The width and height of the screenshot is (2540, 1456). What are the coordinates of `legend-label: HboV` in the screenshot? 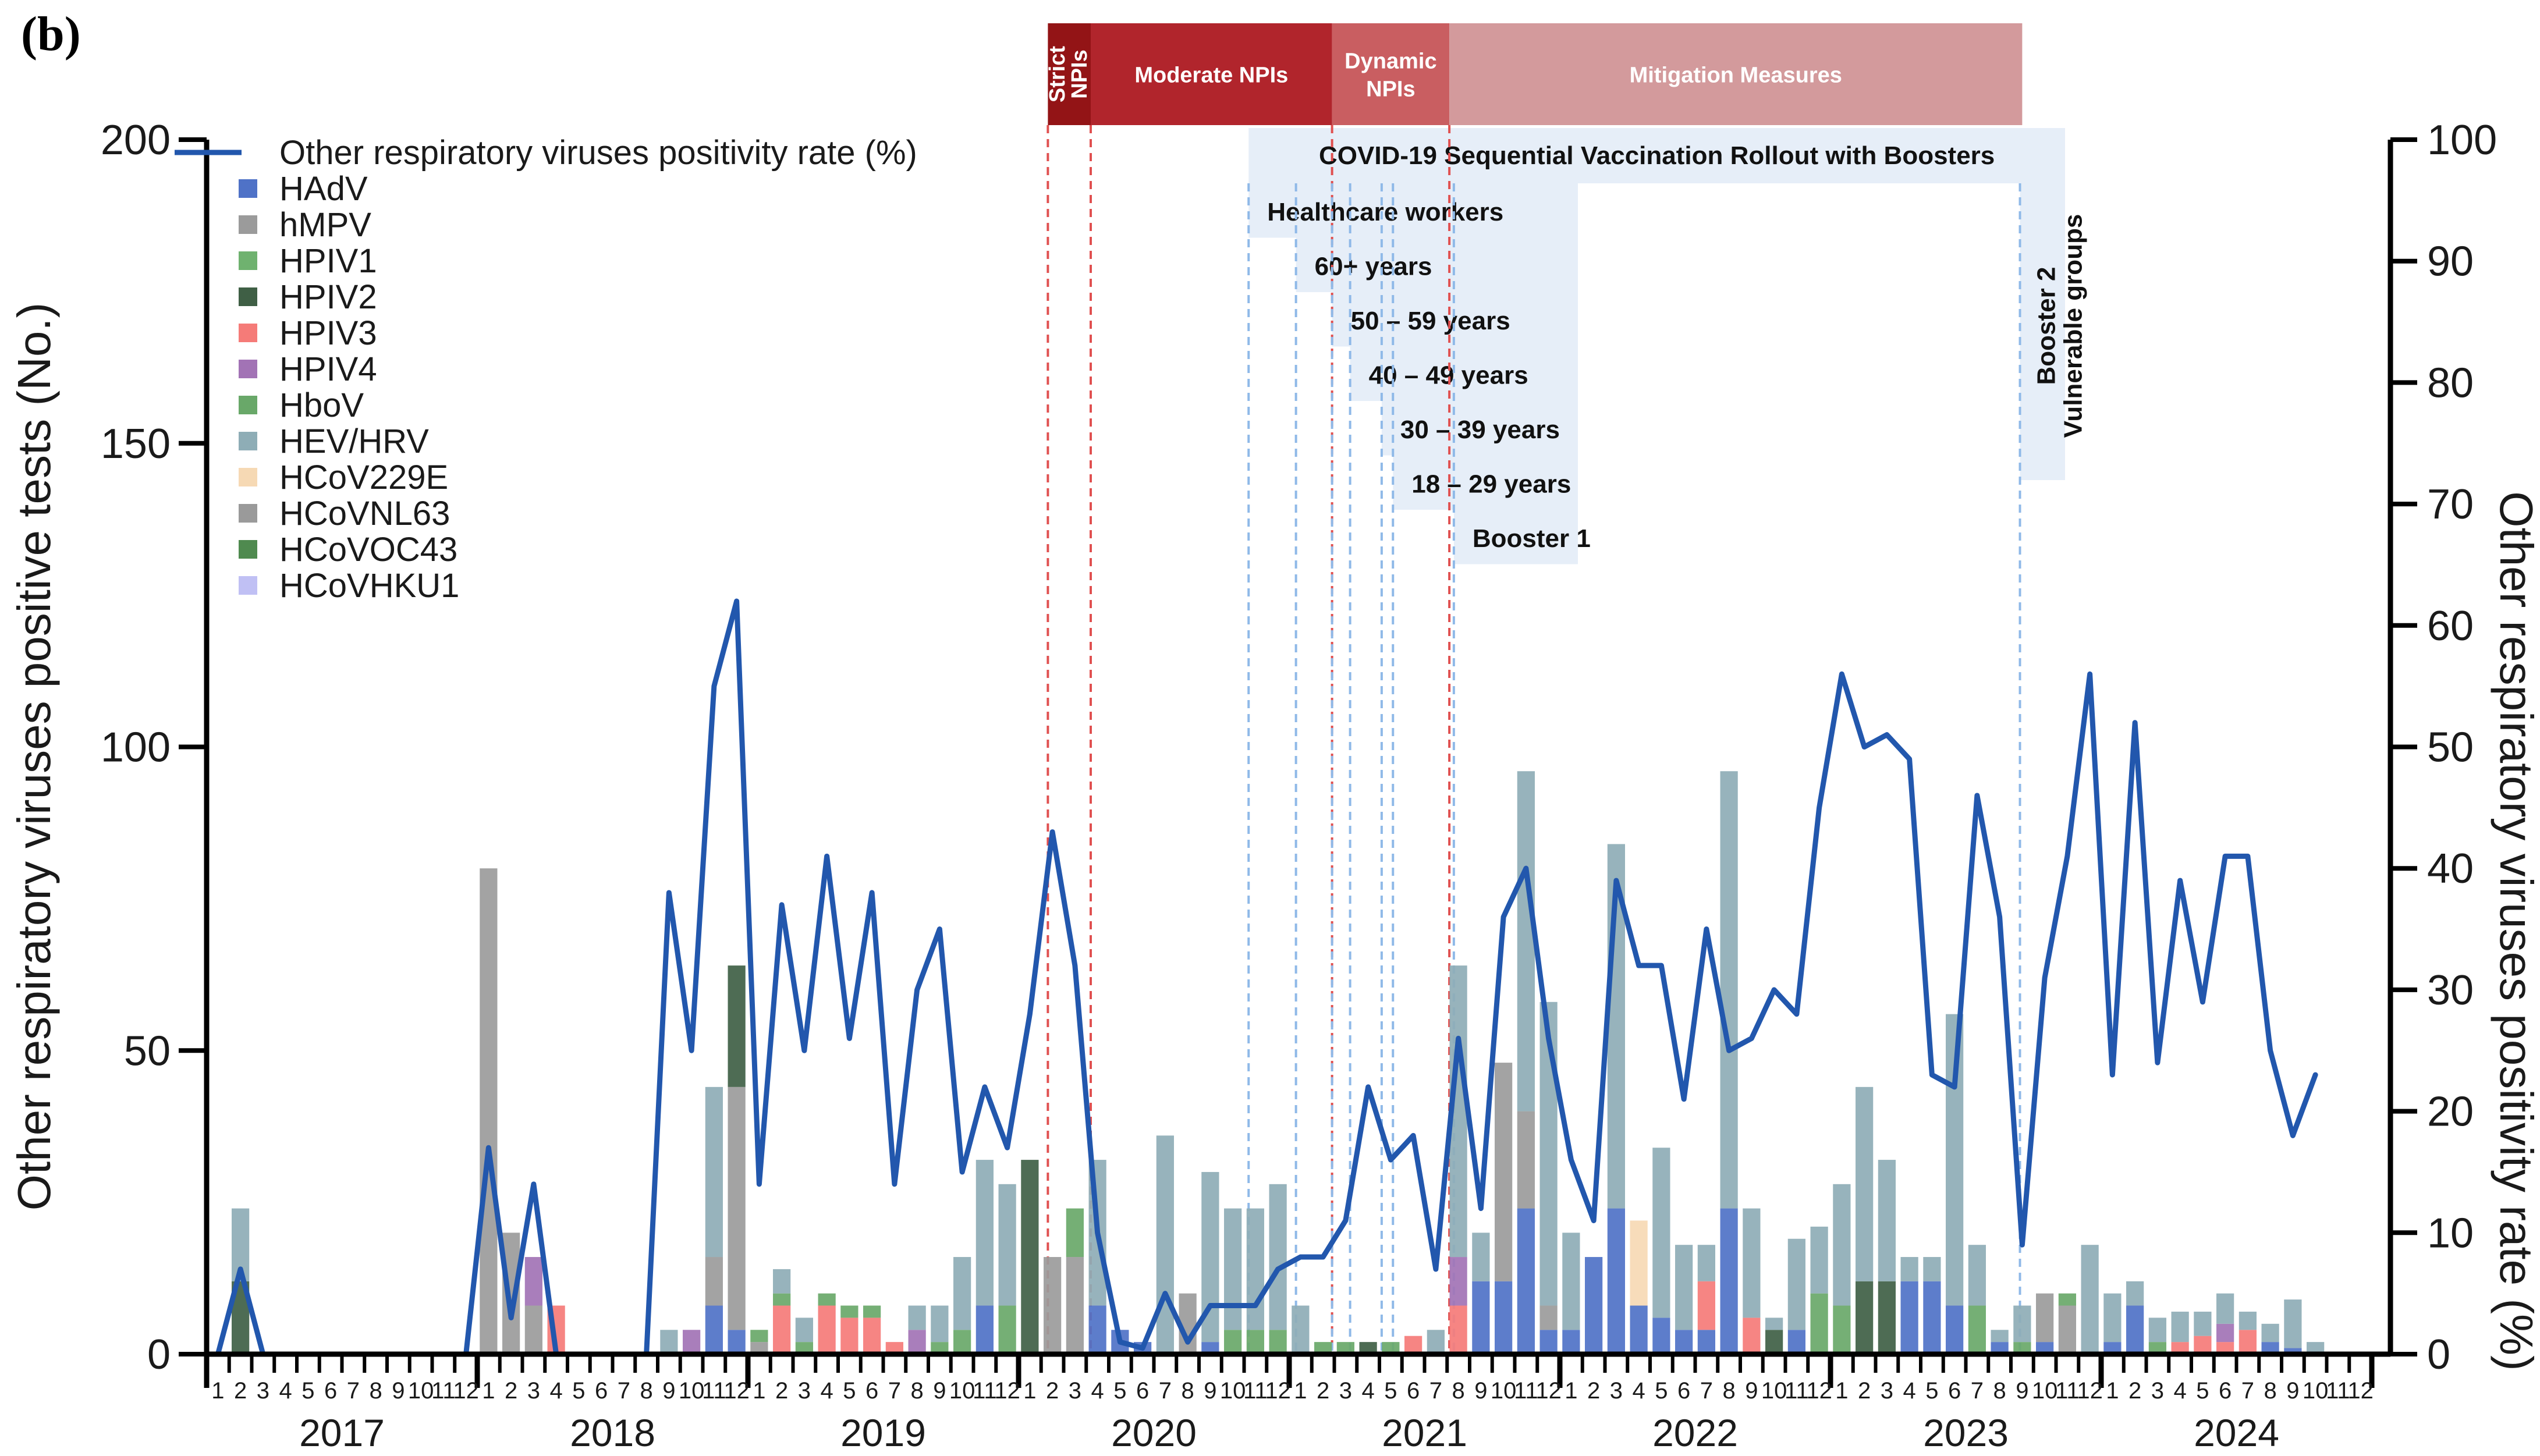 It's located at (321, 405).